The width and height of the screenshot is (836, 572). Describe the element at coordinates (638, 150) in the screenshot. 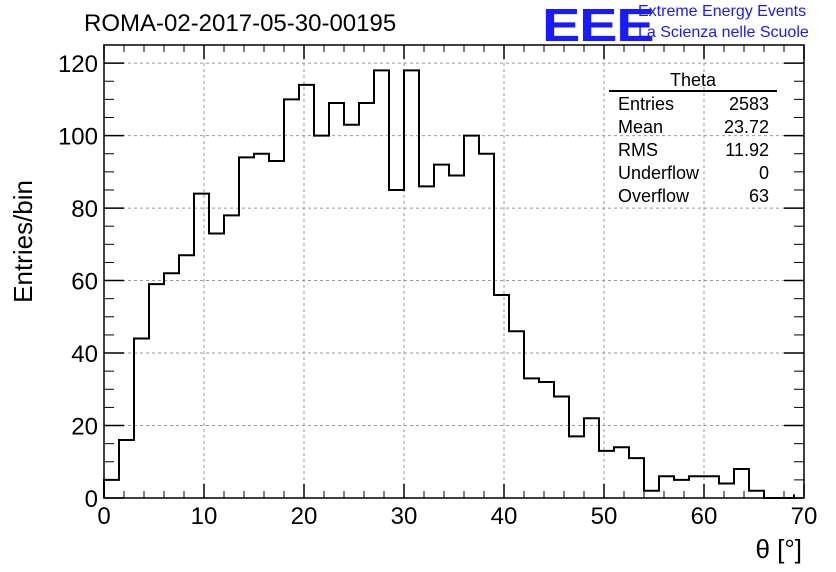

I see `stats-label: RMS` at that location.